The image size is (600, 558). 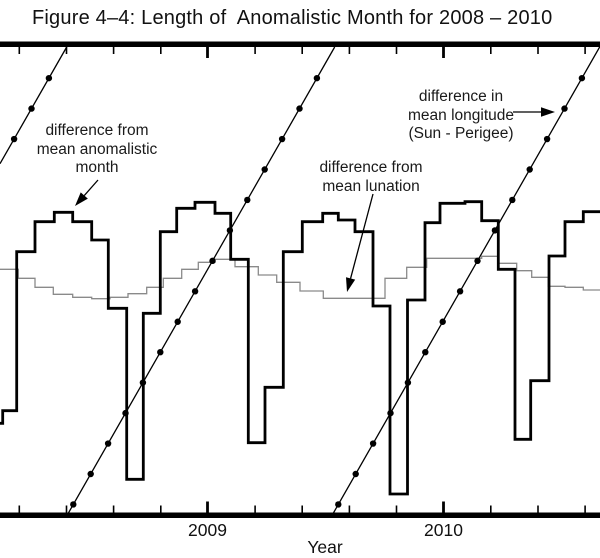 I want to click on annotation-longitude-line: difference in, so click(x=461, y=96).